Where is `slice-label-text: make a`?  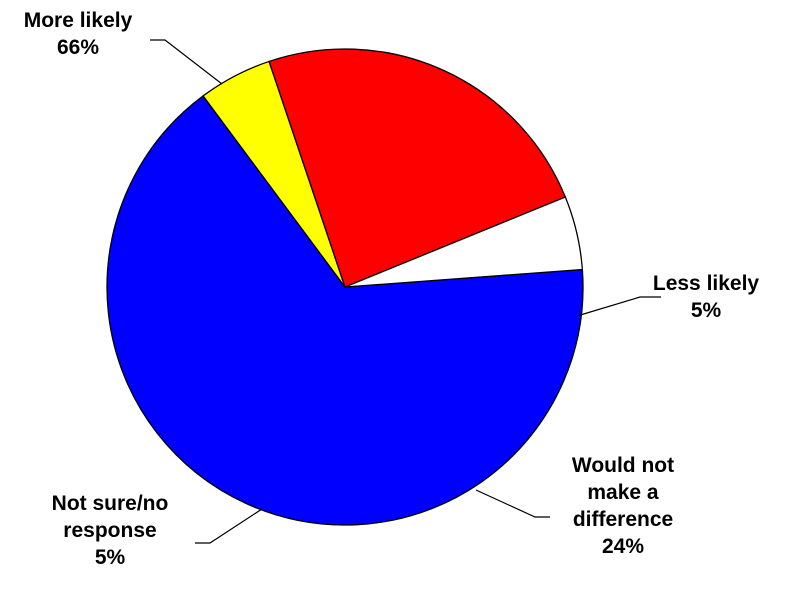 slice-label-text: make a is located at coordinates (623, 492).